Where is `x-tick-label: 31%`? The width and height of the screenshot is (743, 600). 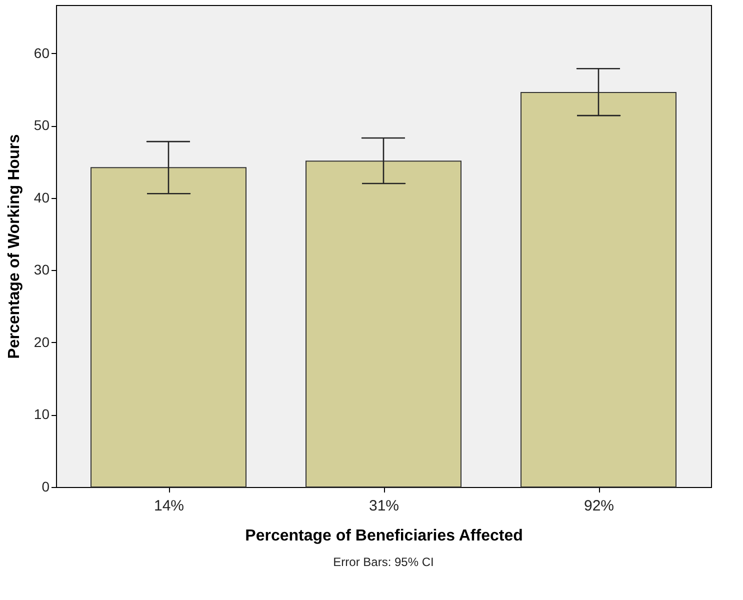
x-tick-label: 31% is located at coordinates (384, 506).